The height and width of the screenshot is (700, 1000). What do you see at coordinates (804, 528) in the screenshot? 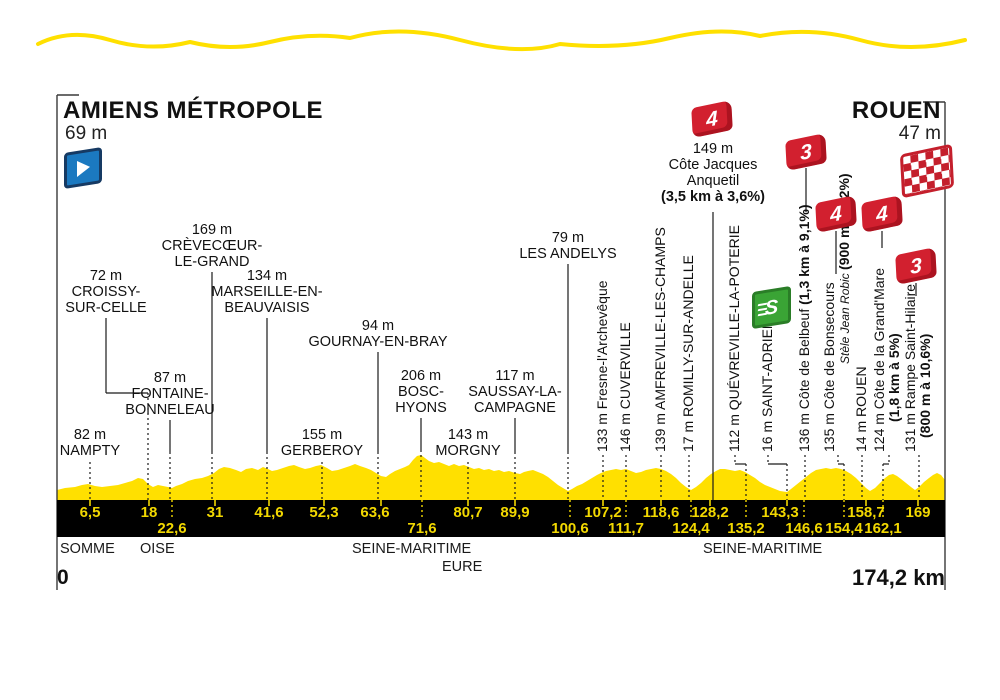
I see `km-mark: 146,6` at bounding box center [804, 528].